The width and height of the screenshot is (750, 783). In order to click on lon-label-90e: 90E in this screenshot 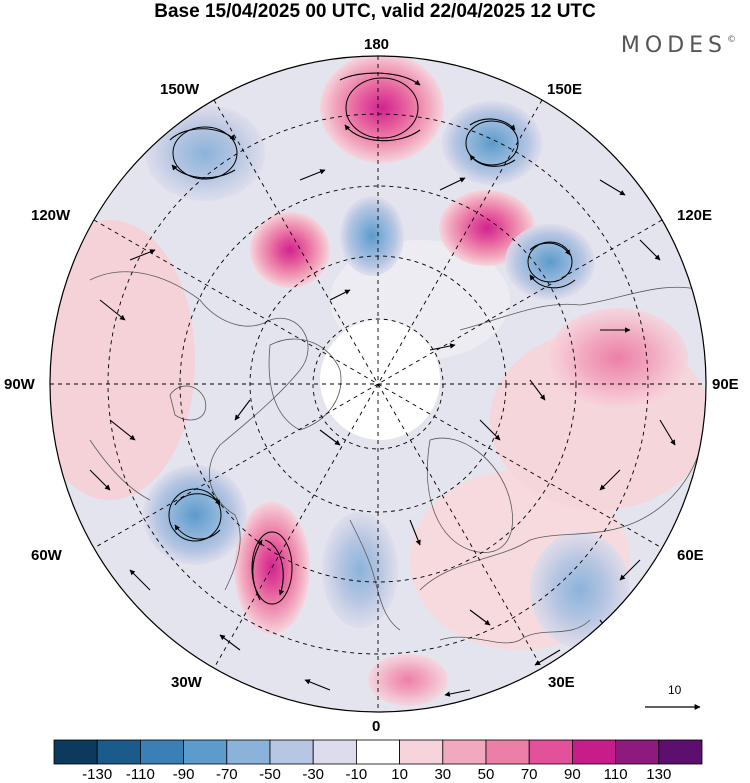, I will do `click(725, 384)`.